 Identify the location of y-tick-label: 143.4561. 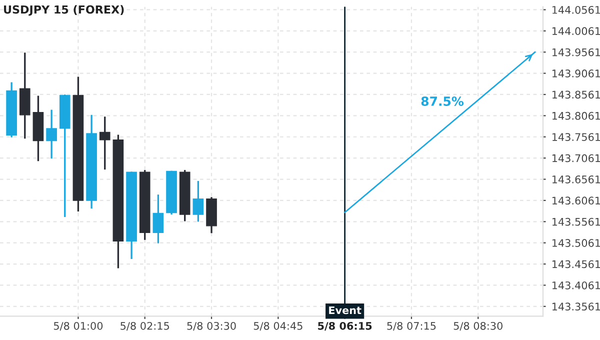
(576, 264).